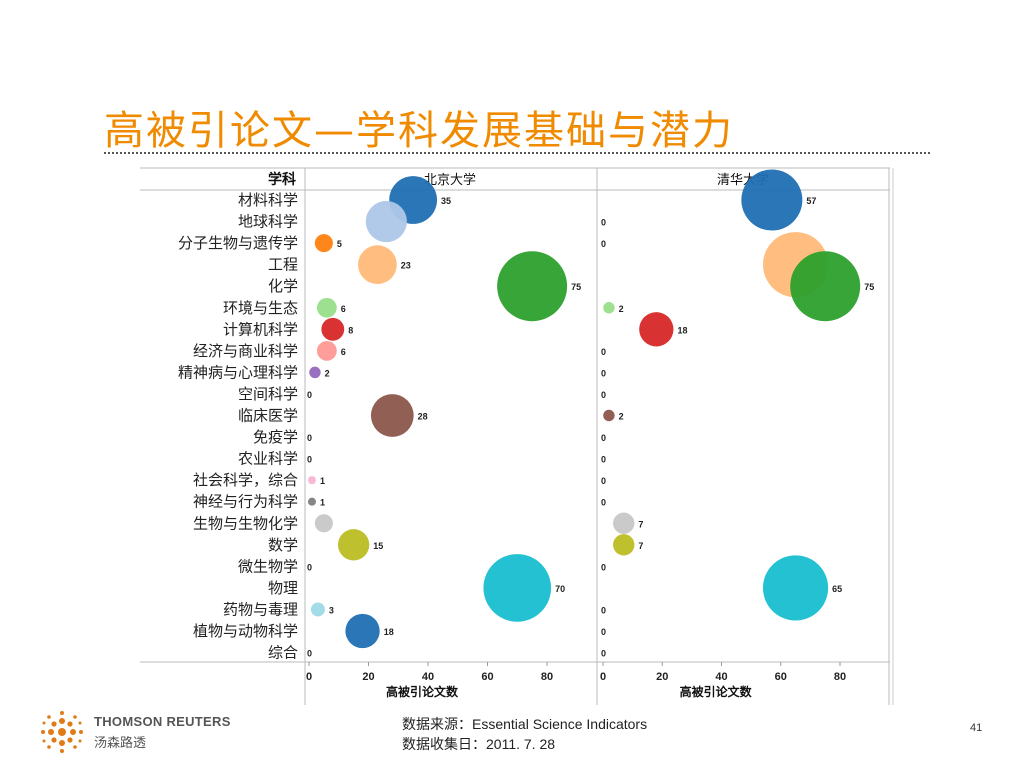 The height and width of the screenshot is (768, 1024). Describe the element at coordinates (560, 589) in the screenshot. I see `data-label: 70` at that location.